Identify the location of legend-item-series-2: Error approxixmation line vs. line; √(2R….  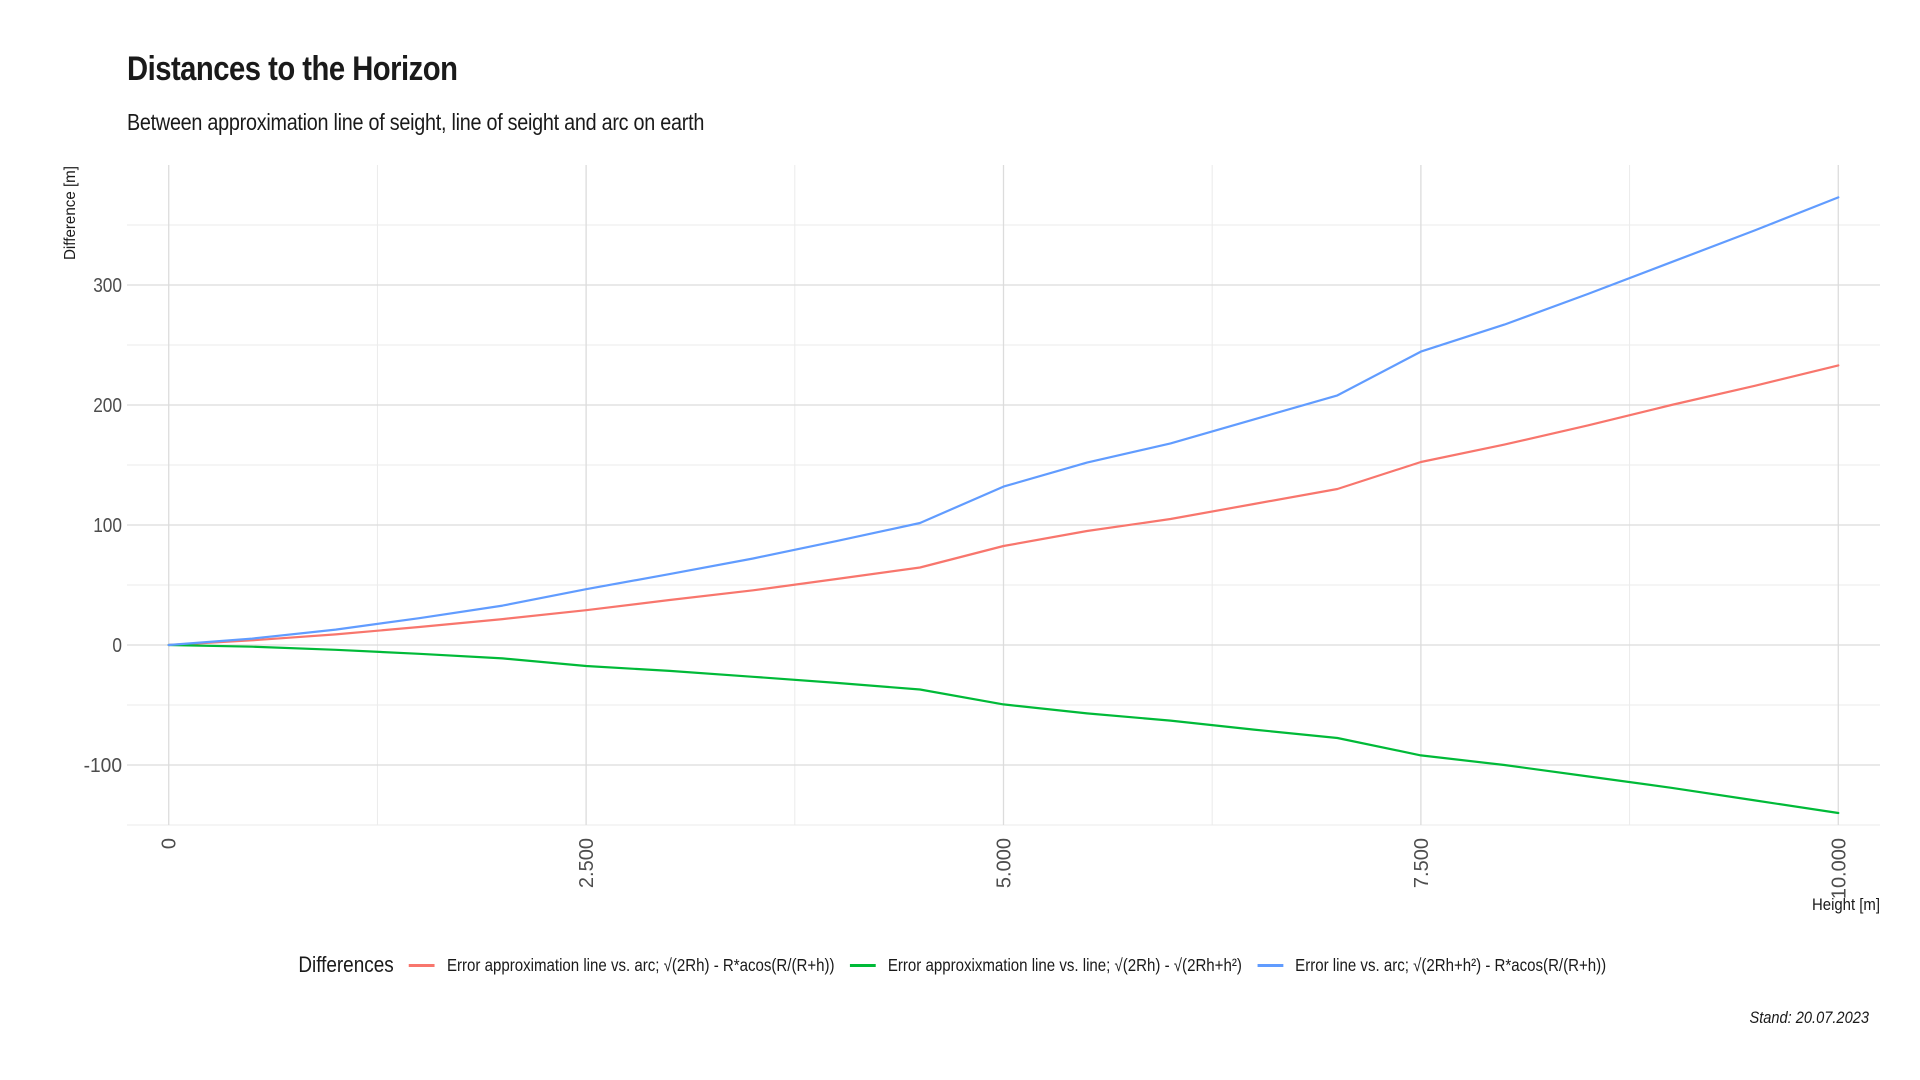
(1046, 965).